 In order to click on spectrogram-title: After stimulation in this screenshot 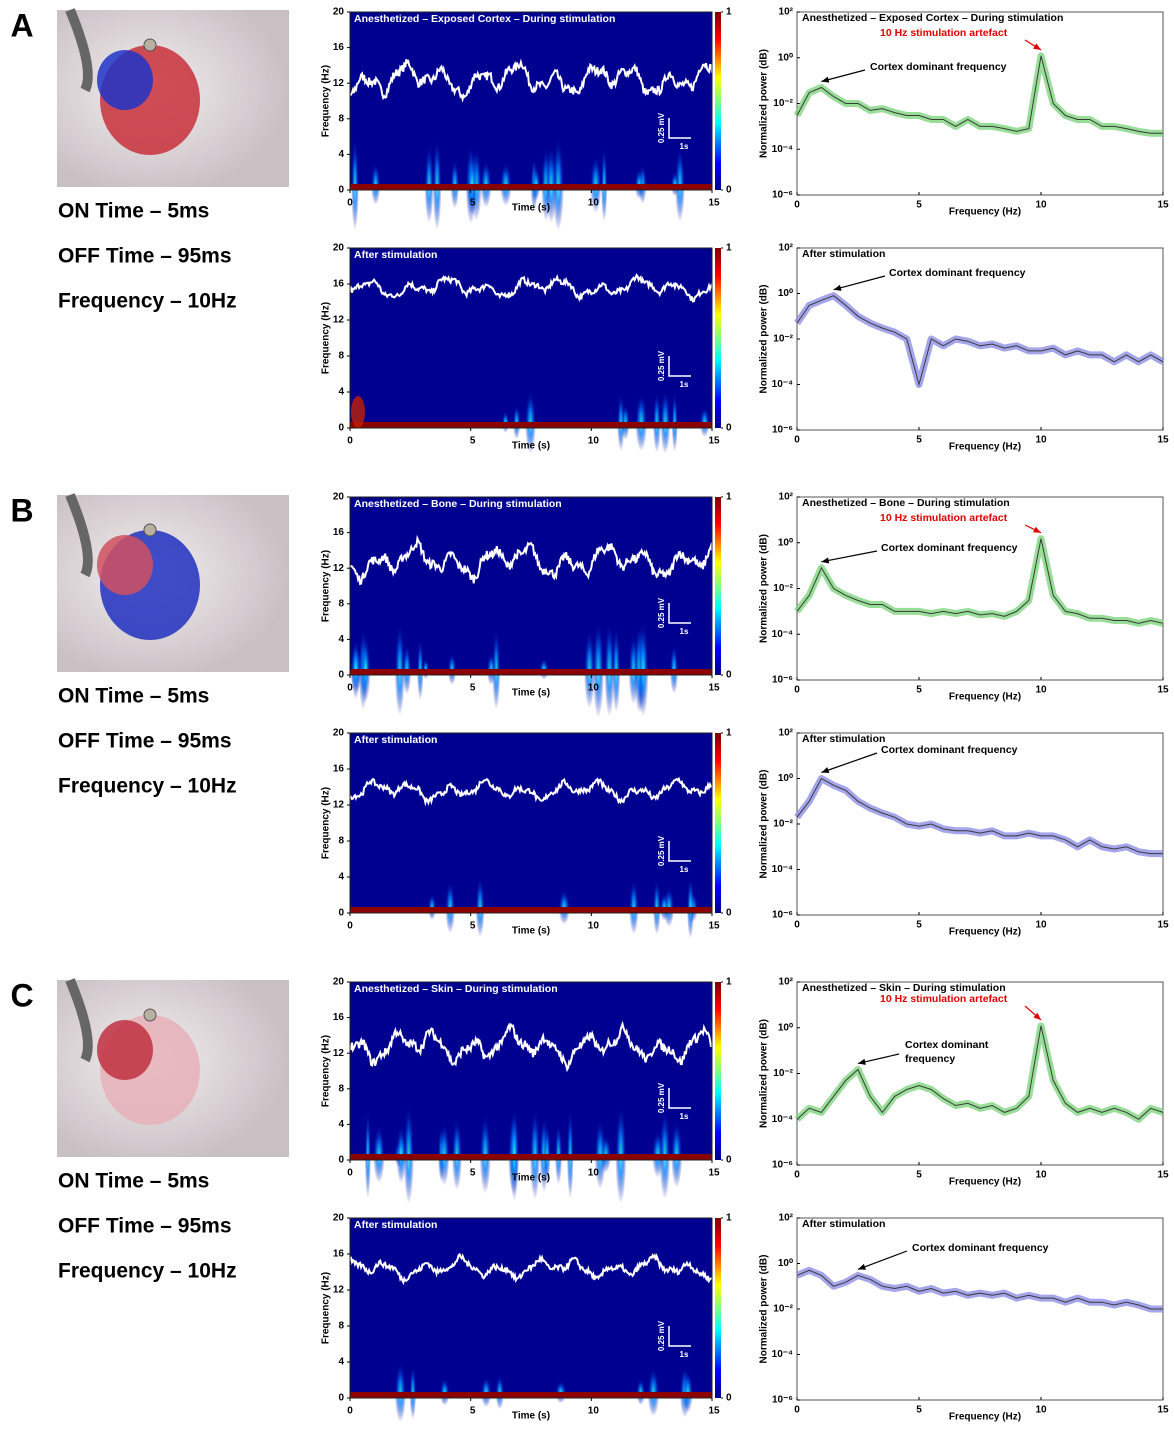, I will do `click(395, 1225)`.